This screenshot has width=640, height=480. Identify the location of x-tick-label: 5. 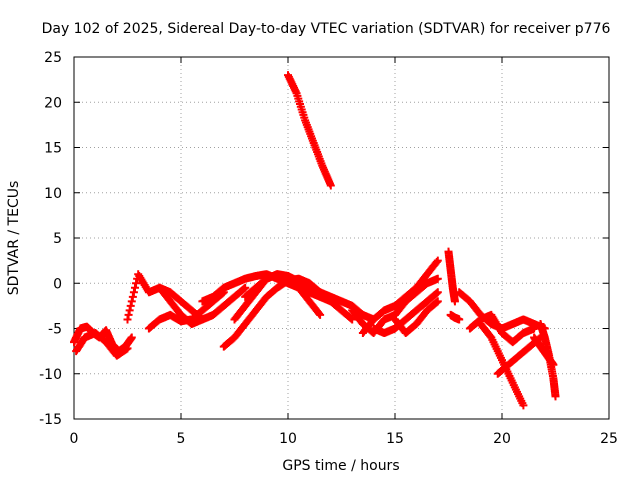
(181, 439).